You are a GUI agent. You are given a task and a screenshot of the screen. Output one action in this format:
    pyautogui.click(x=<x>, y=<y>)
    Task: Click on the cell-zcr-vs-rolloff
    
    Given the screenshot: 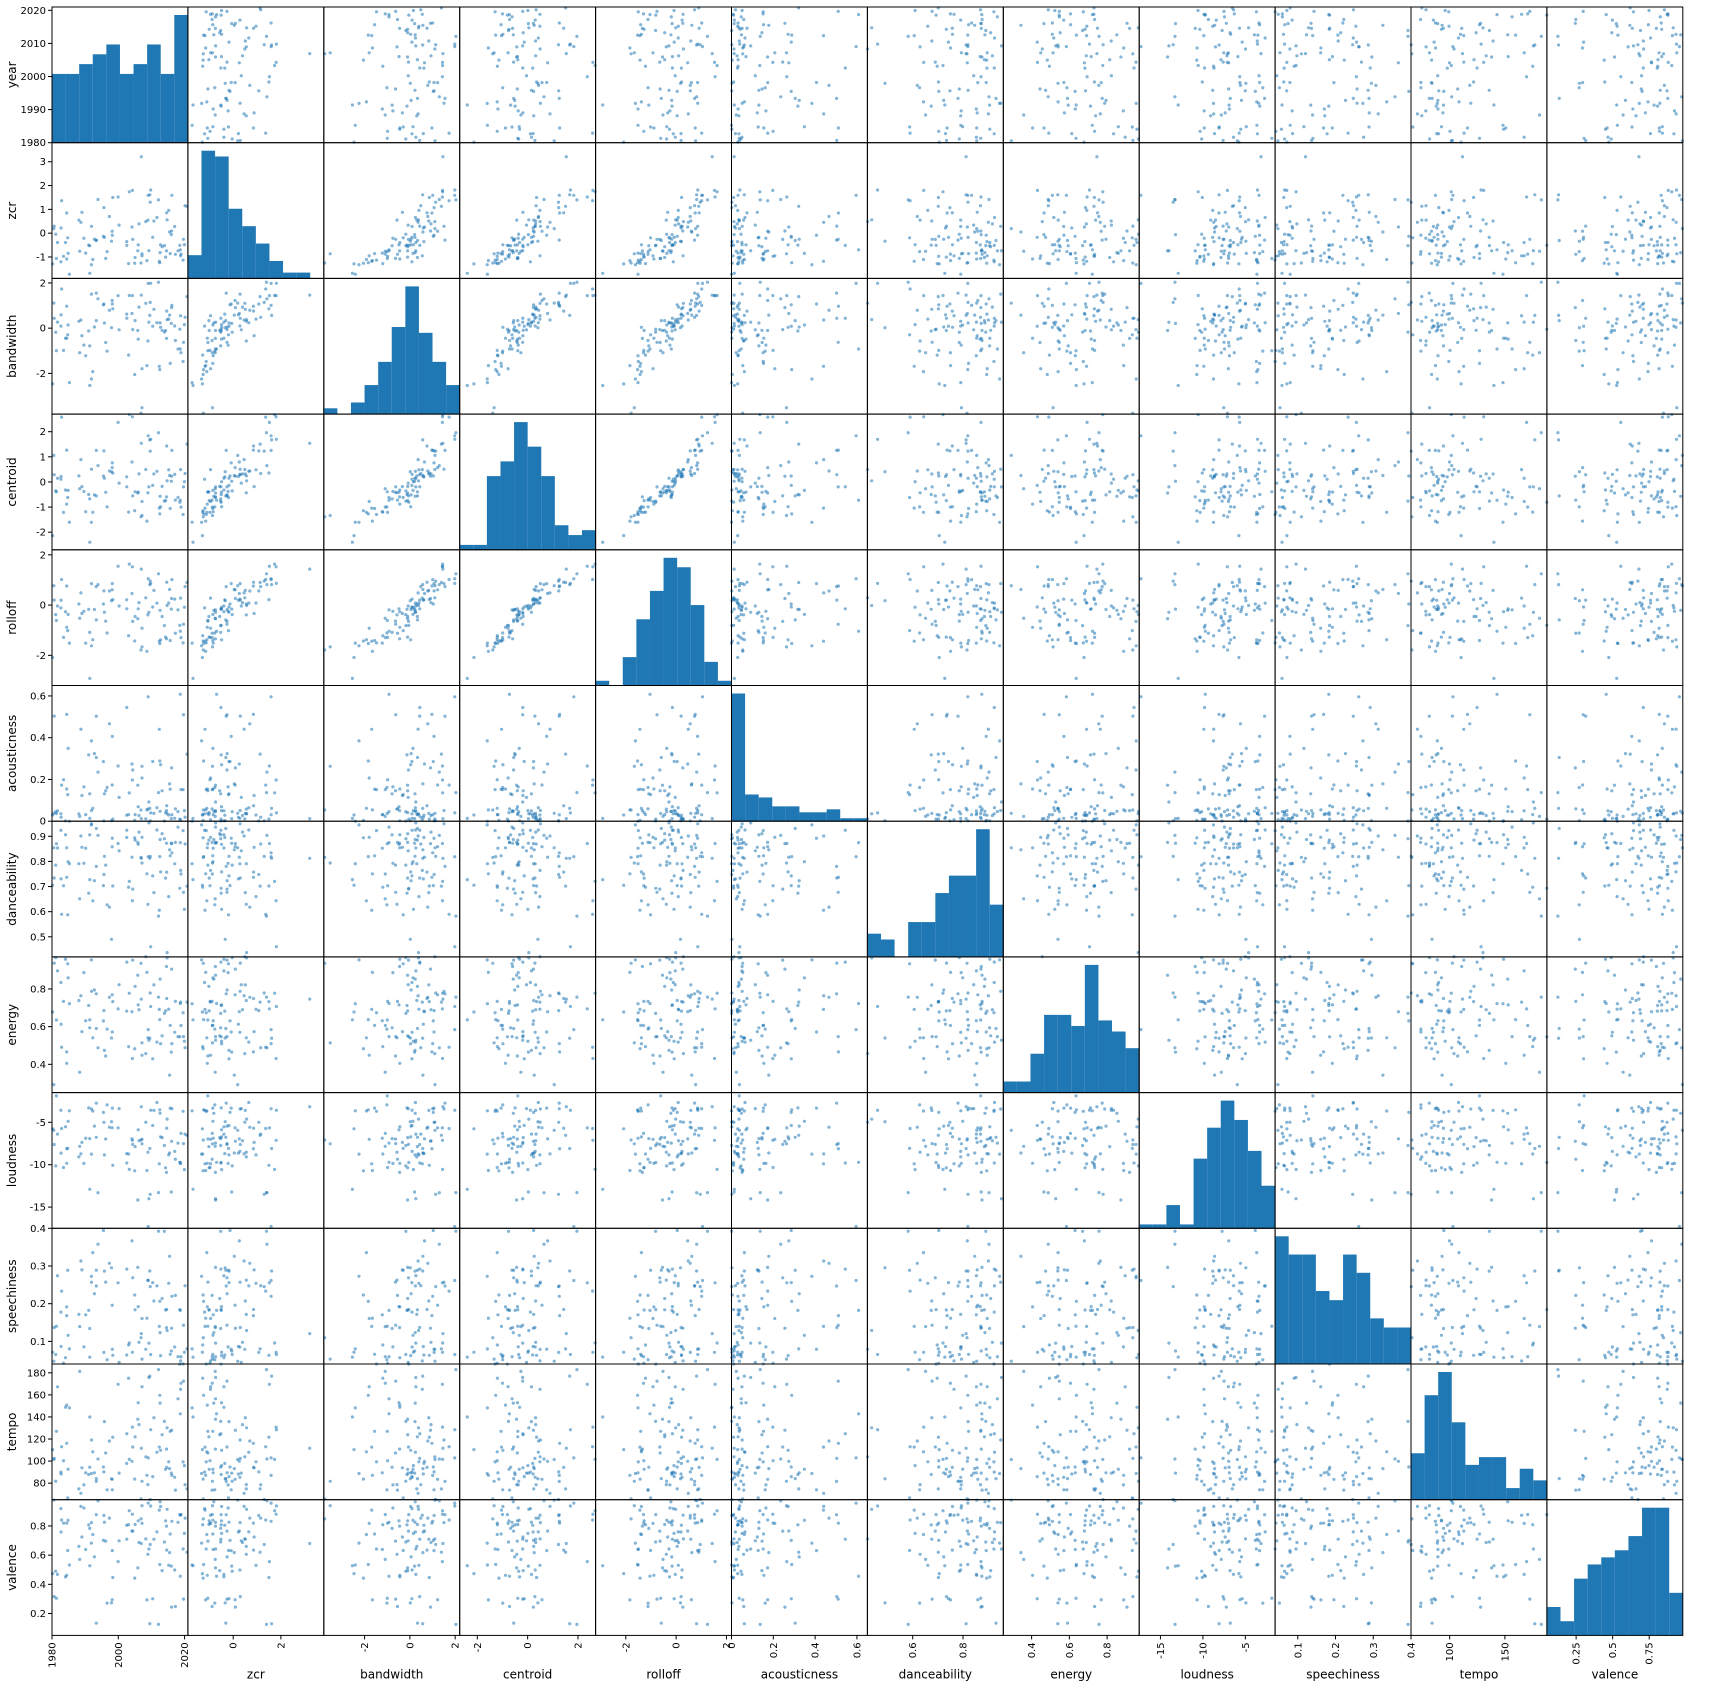 What is the action you would take?
    pyautogui.click(x=663, y=210)
    